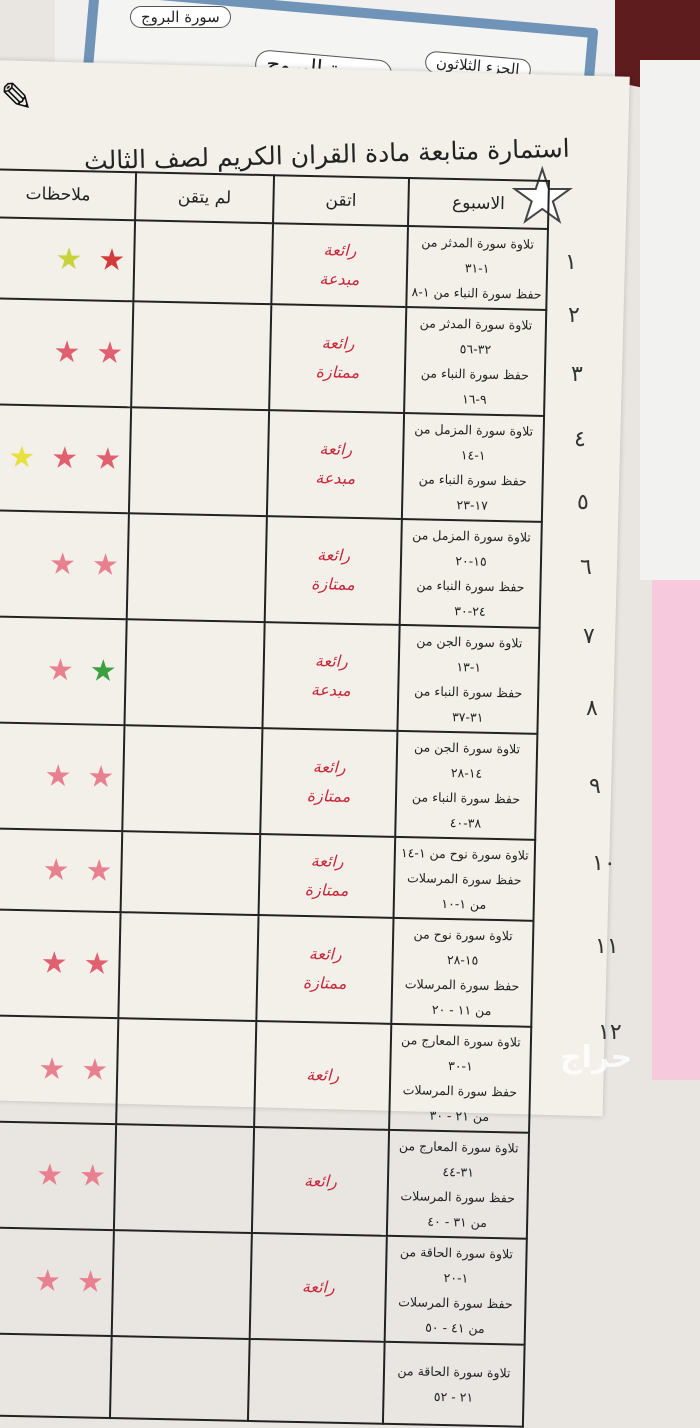 The width and height of the screenshot is (700, 1428). Describe the element at coordinates (474, 442) in the screenshot. I see `lesson-line: تلاوة سورة المزمل من ١-١٤` at that location.